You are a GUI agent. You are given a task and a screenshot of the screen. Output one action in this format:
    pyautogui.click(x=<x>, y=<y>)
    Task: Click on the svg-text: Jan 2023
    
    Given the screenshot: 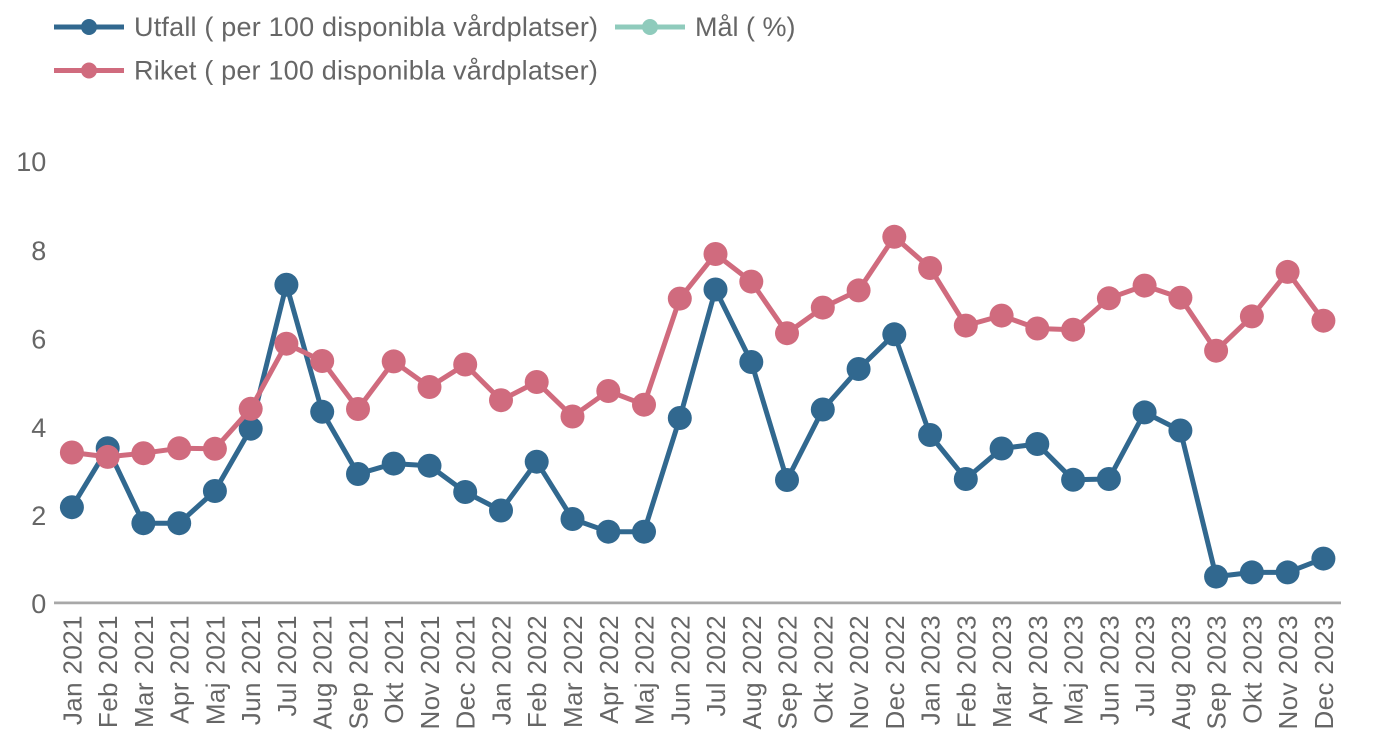 What is the action you would take?
    pyautogui.click(x=931, y=670)
    